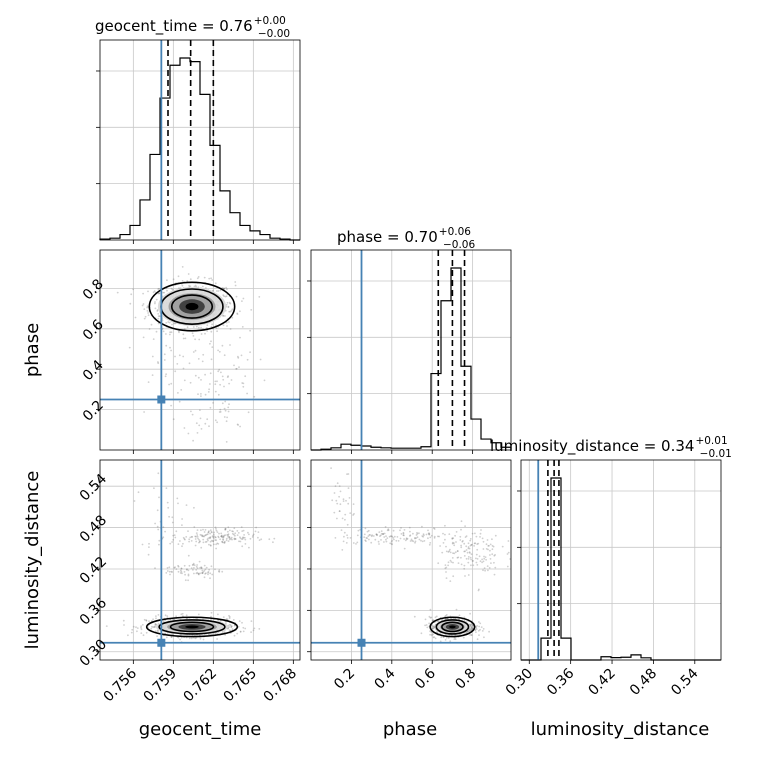  What do you see at coordinates (199, 149) in the screenshot?
I see `hist-step-geocent_time` at bounding box center [199, 149].